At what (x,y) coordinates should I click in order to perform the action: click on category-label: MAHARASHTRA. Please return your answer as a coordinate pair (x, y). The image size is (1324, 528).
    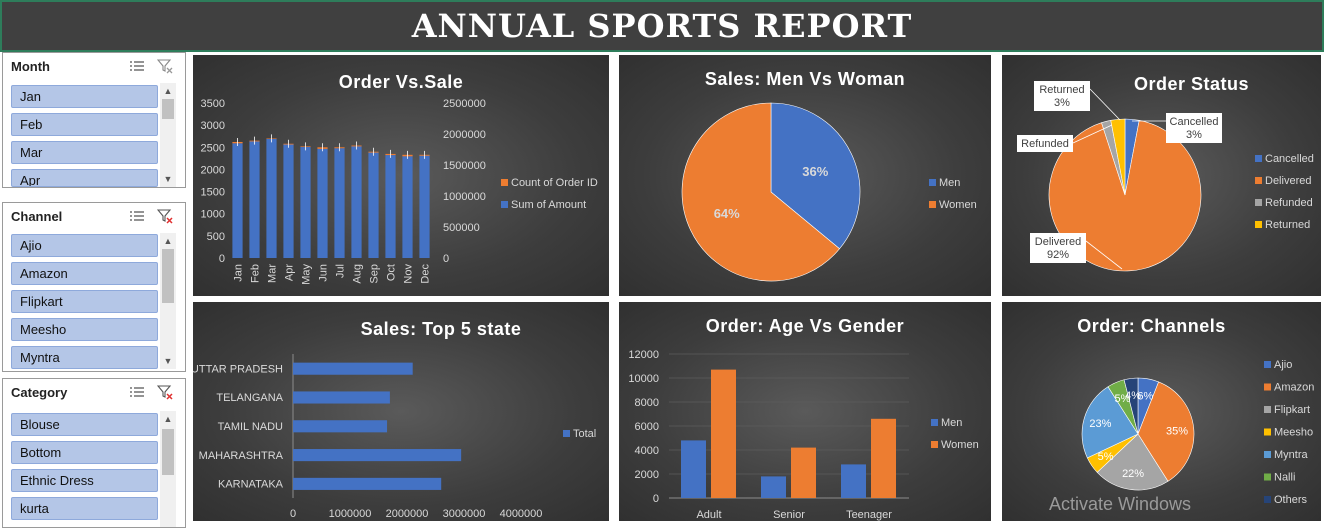
    Looking at the image, I should click on (241, 456).